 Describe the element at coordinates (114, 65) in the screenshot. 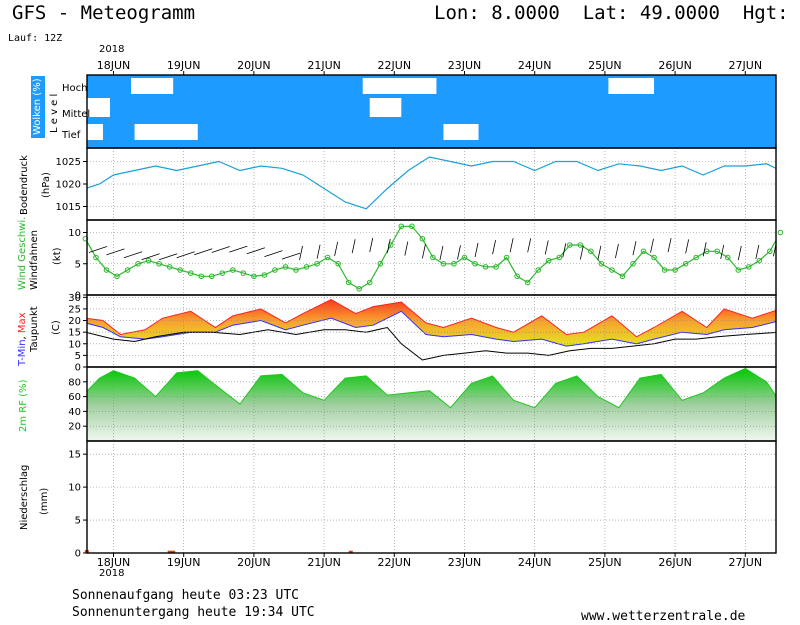

I see `date-label-top: 18JUN` at that location.